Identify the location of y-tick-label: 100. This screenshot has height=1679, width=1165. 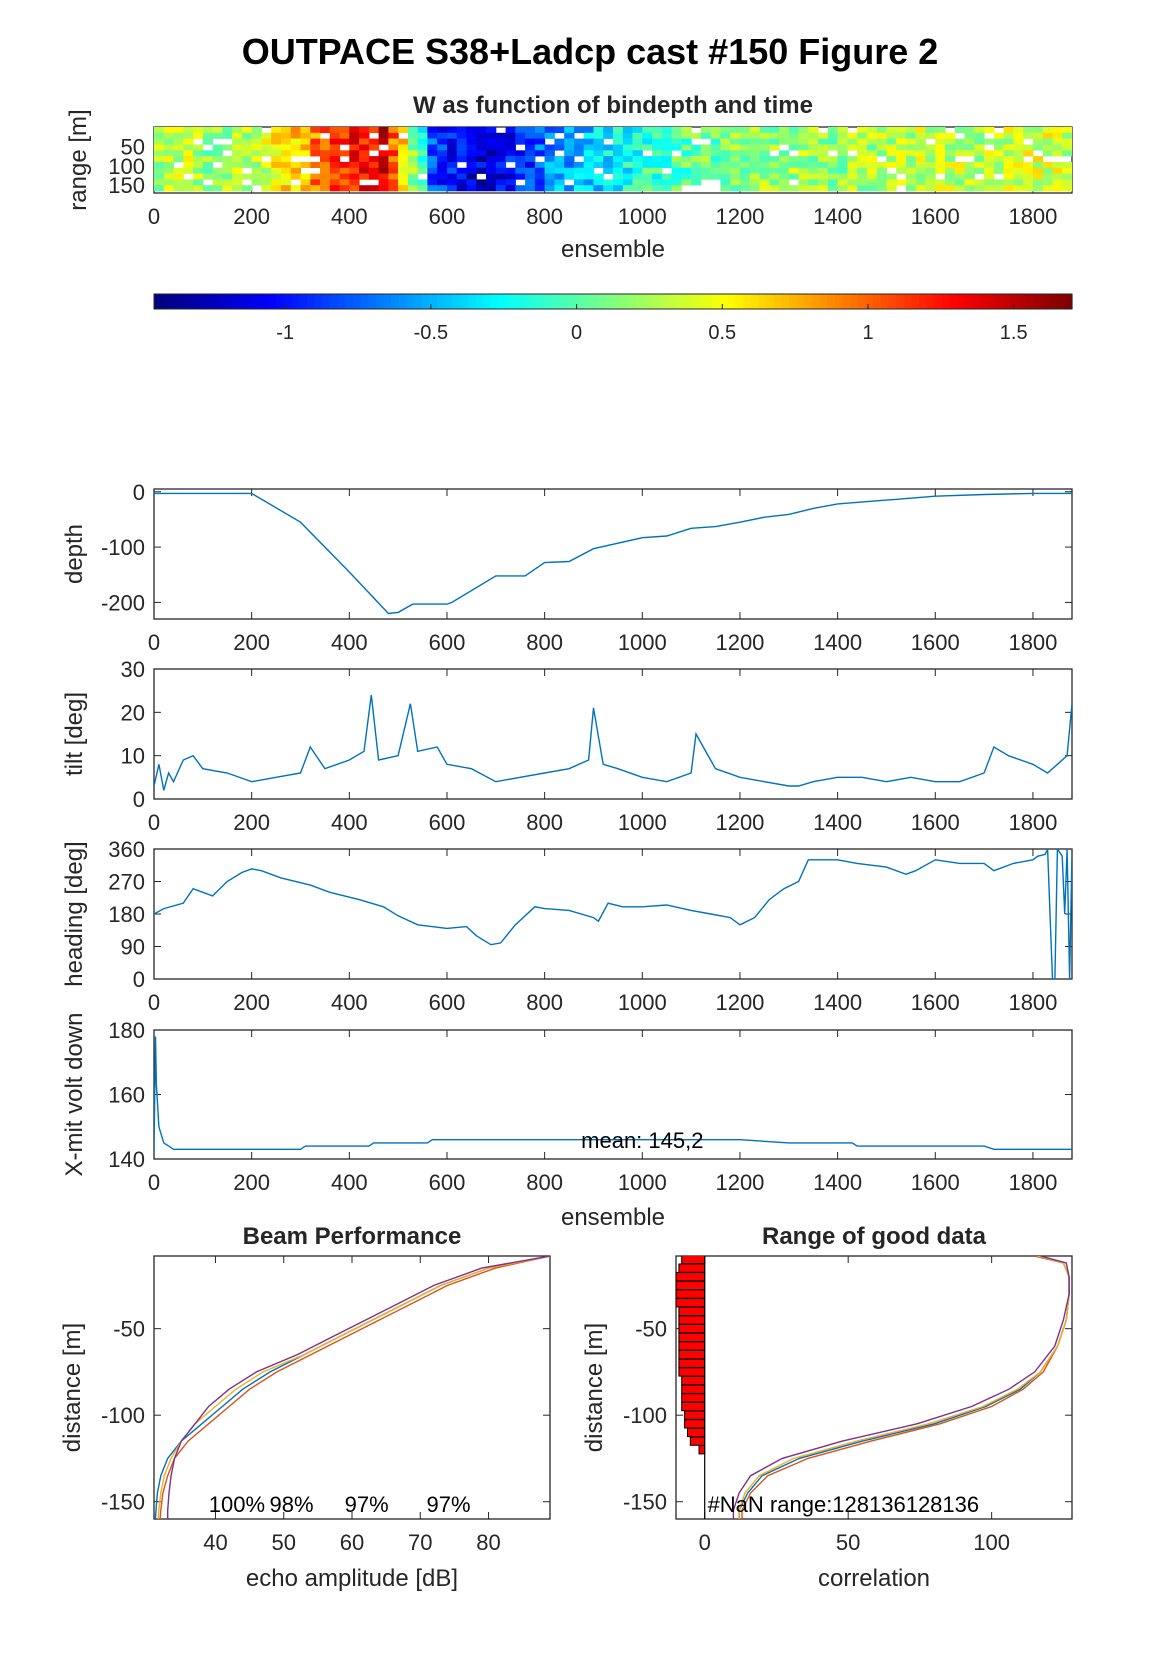
(126, 166).